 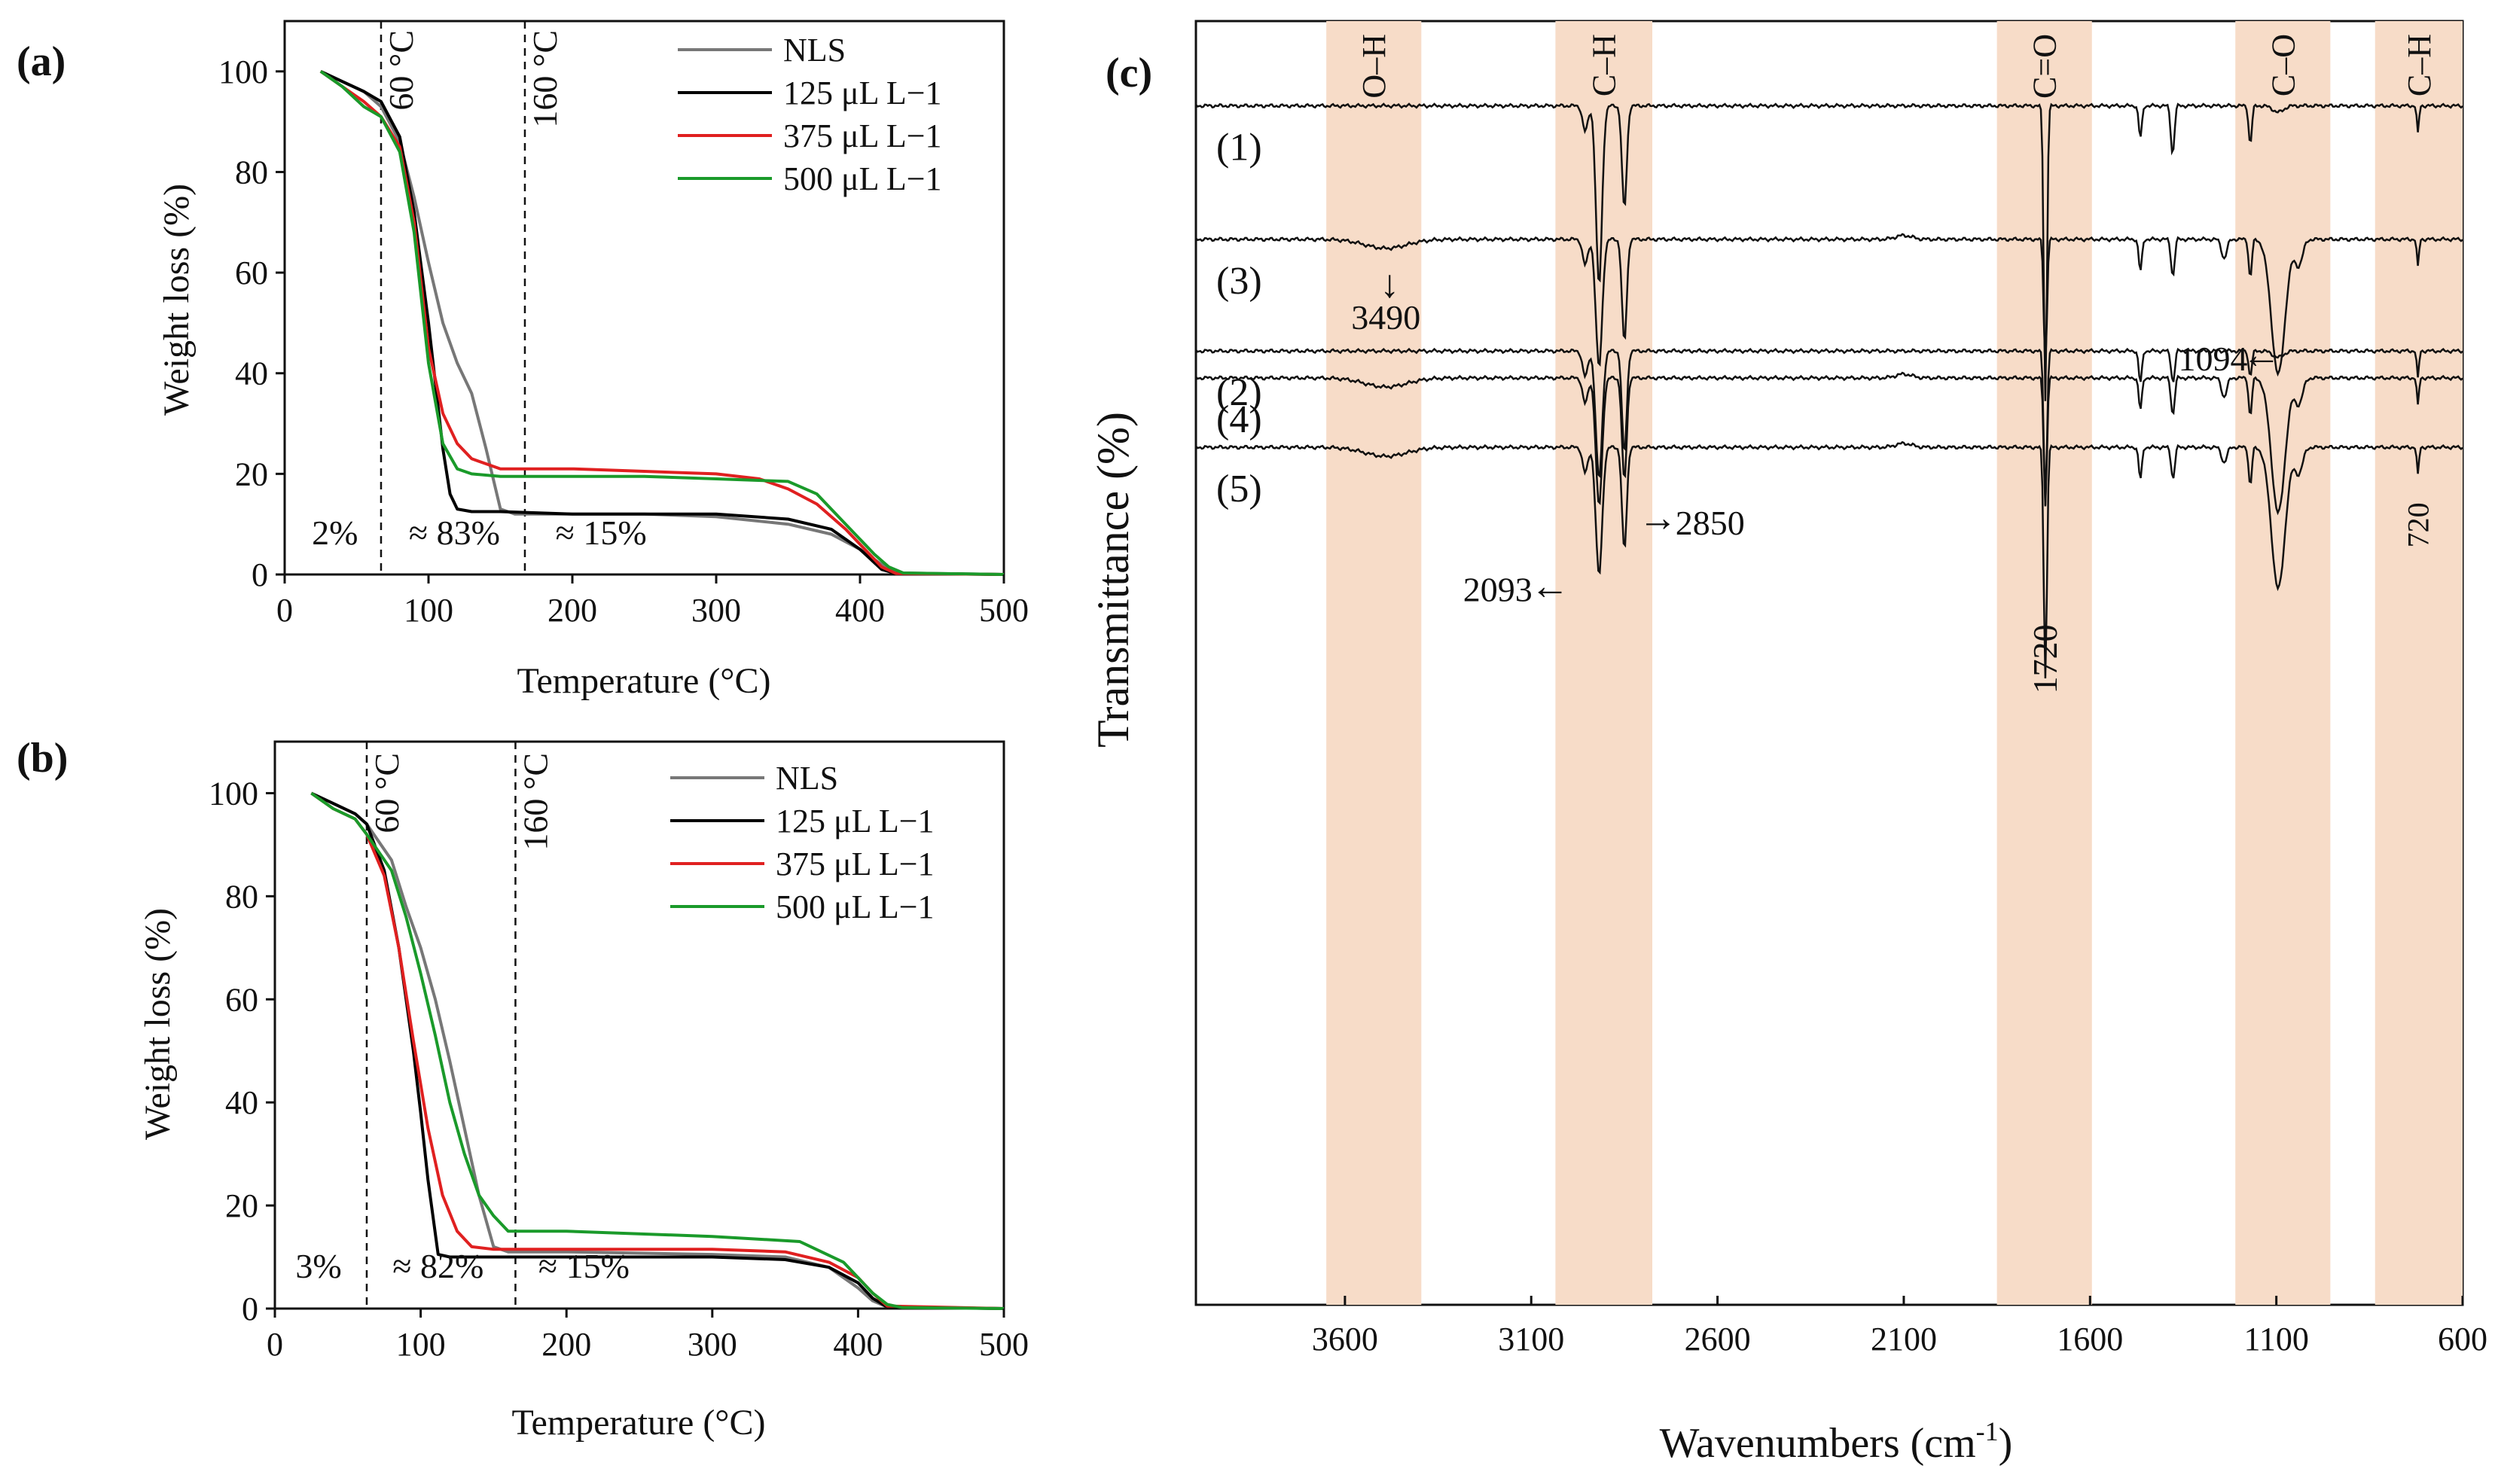 I want to click on y-axis-title-c: Transmittance (%), so click(x=1113, y=580).